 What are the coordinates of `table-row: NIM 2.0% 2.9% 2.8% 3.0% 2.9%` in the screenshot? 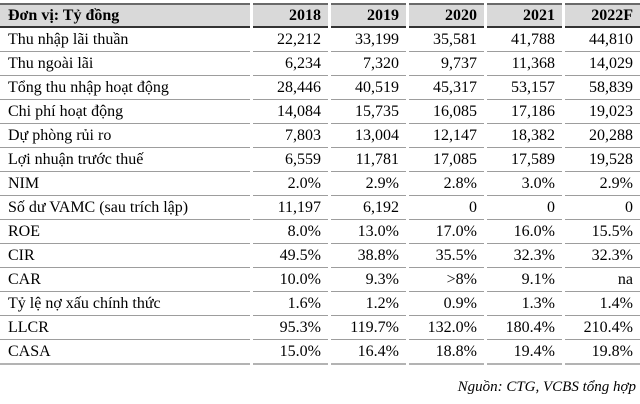 It's located at (320, 184).